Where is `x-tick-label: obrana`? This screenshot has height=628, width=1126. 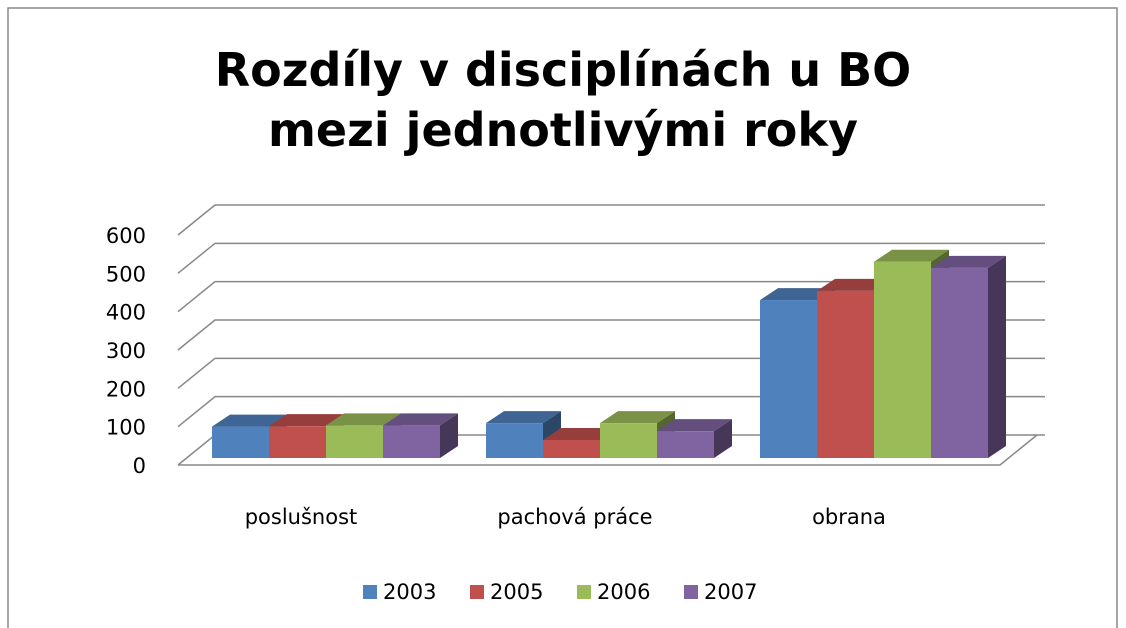 x-tick-label: obrana is located at coordinates (849, 517).